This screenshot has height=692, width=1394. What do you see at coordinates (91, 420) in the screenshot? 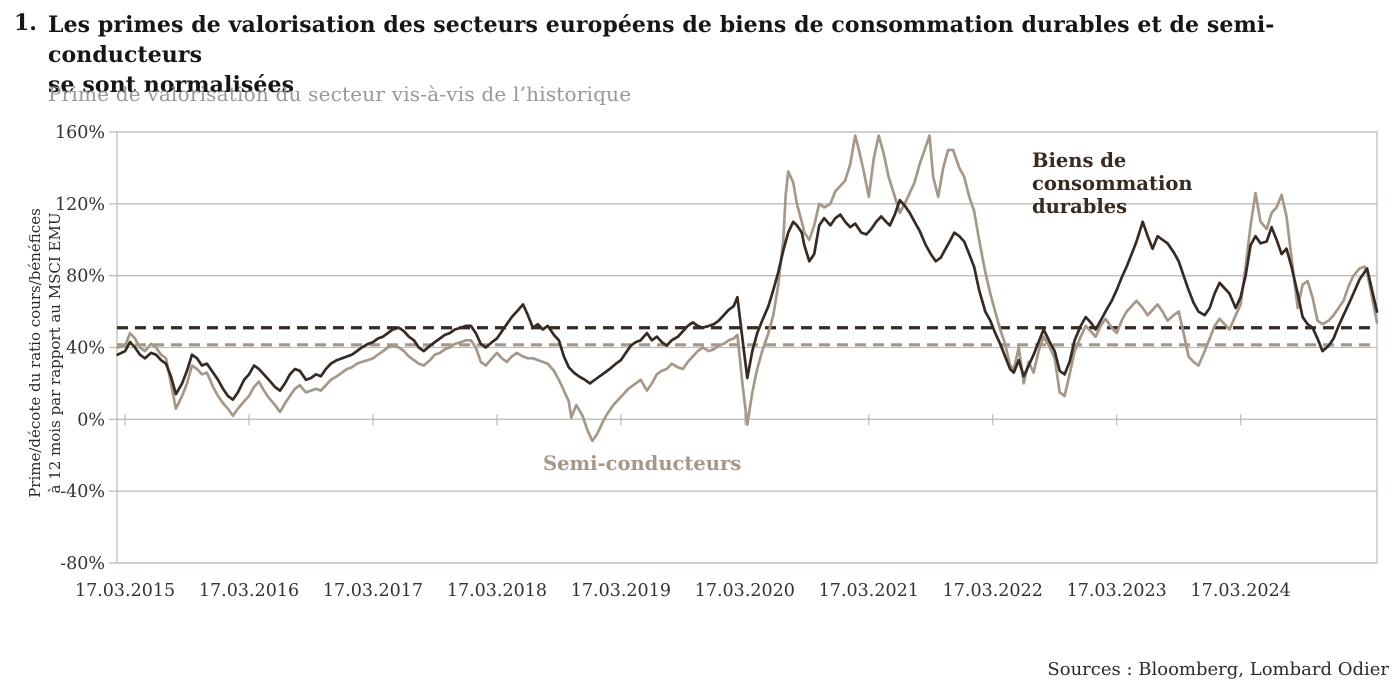
I see `y-tick-label: 0%` at bounding box center [91, 420].